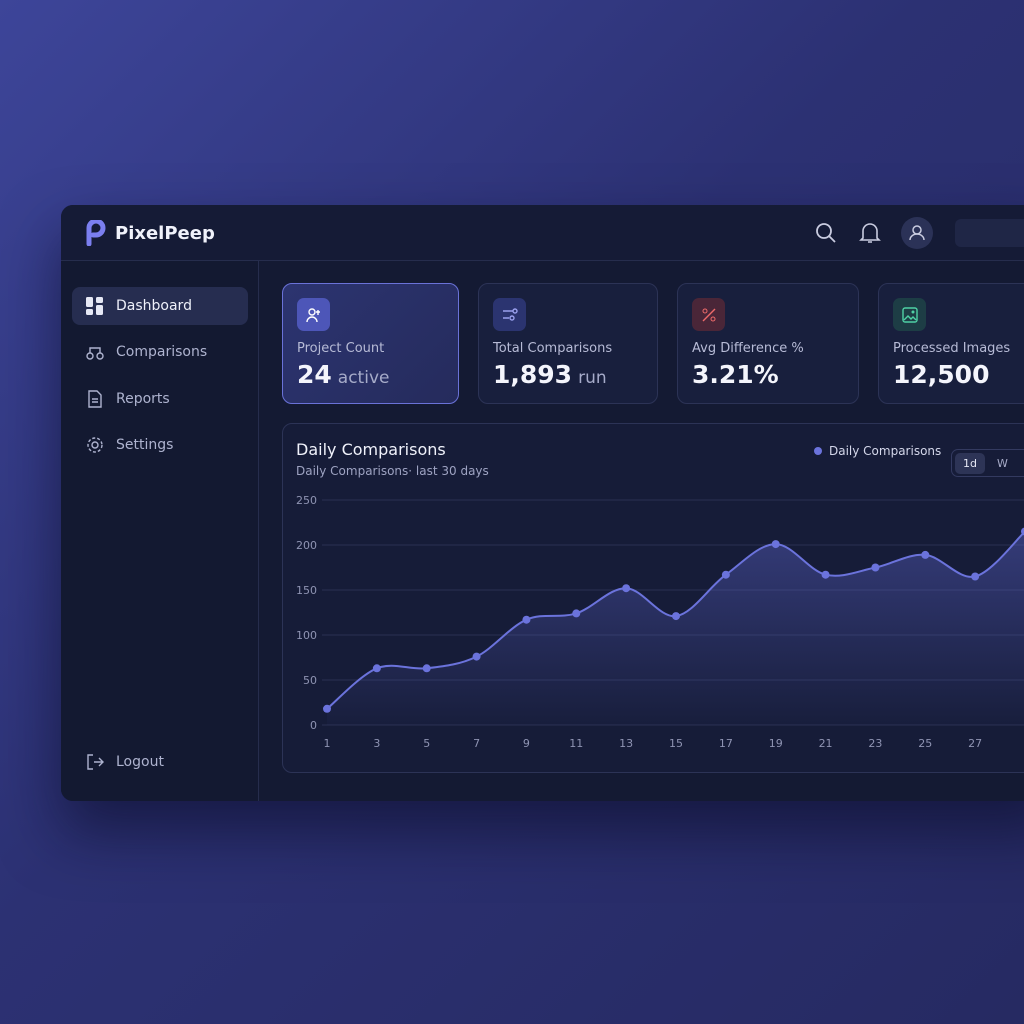  I want to click on x-tick-label: 1, so click(327, 743).